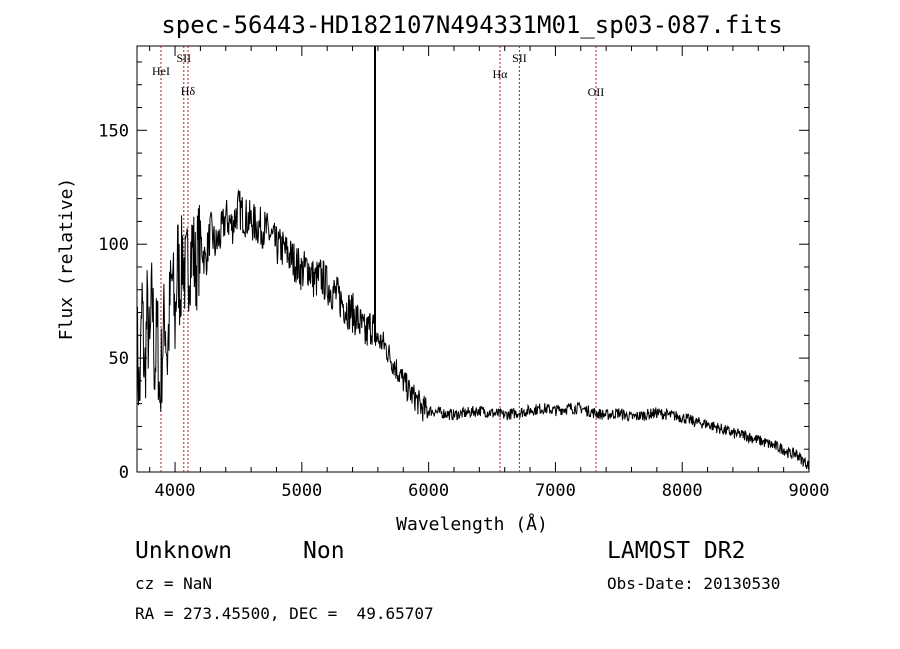 The height and width of the screenshot is (649, 900). I want to click on class-label: Unknown, so click(183, 551).